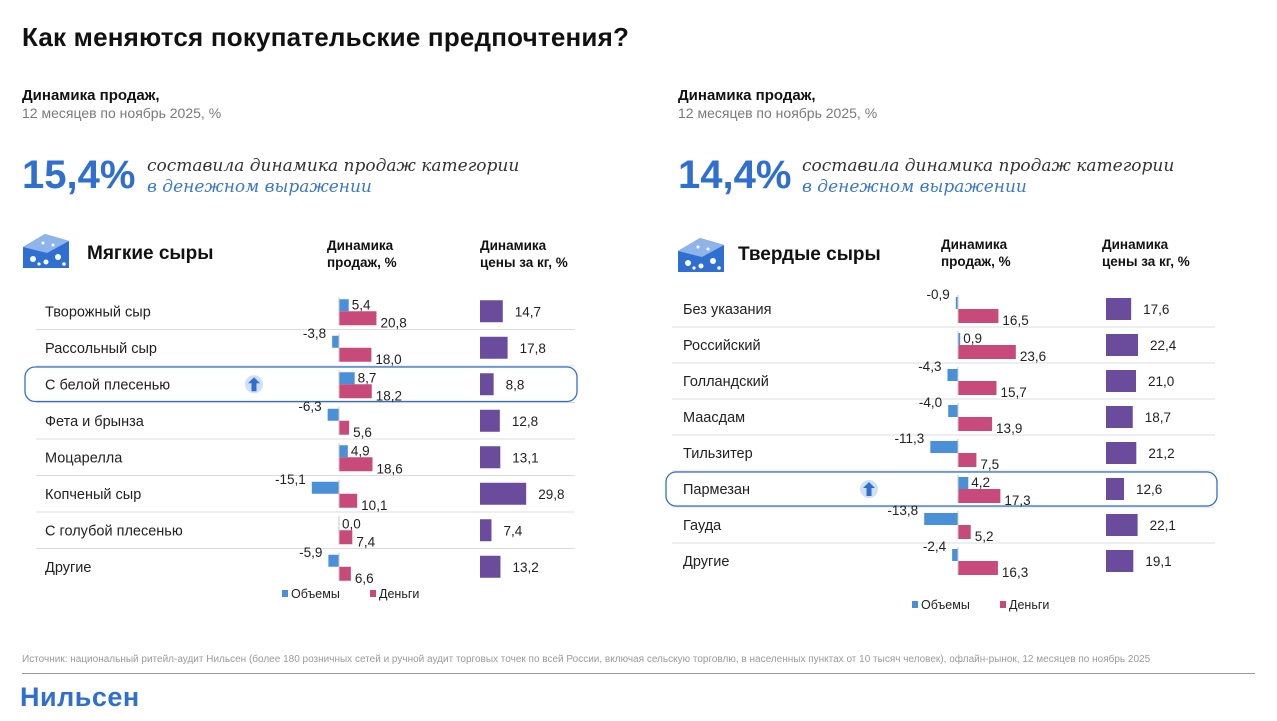 The image size is (1277, 721). What do you see at coordinates (930, 402) in the screenshot?
I see `volume-value-label: -4,0` at bounding box center [930, 402].